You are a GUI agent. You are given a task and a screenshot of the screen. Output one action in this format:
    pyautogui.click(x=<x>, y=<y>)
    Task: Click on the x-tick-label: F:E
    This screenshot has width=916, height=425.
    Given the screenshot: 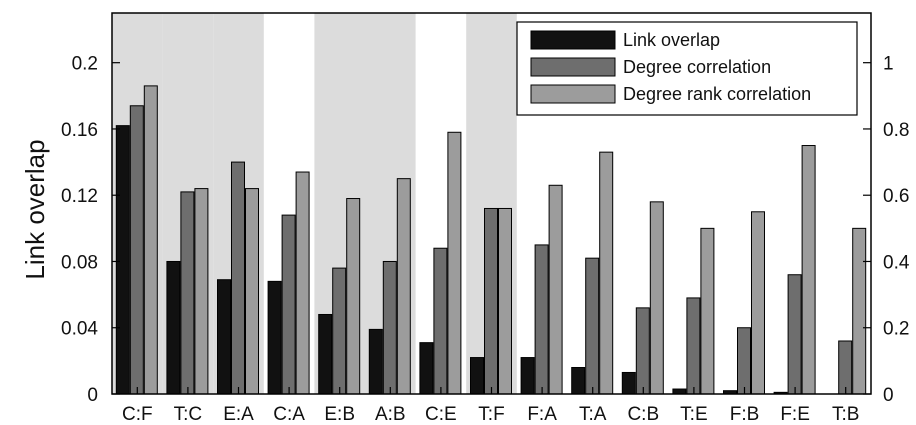 What is the action you would take?
    pyautogui.click(x=795, y=414)
    